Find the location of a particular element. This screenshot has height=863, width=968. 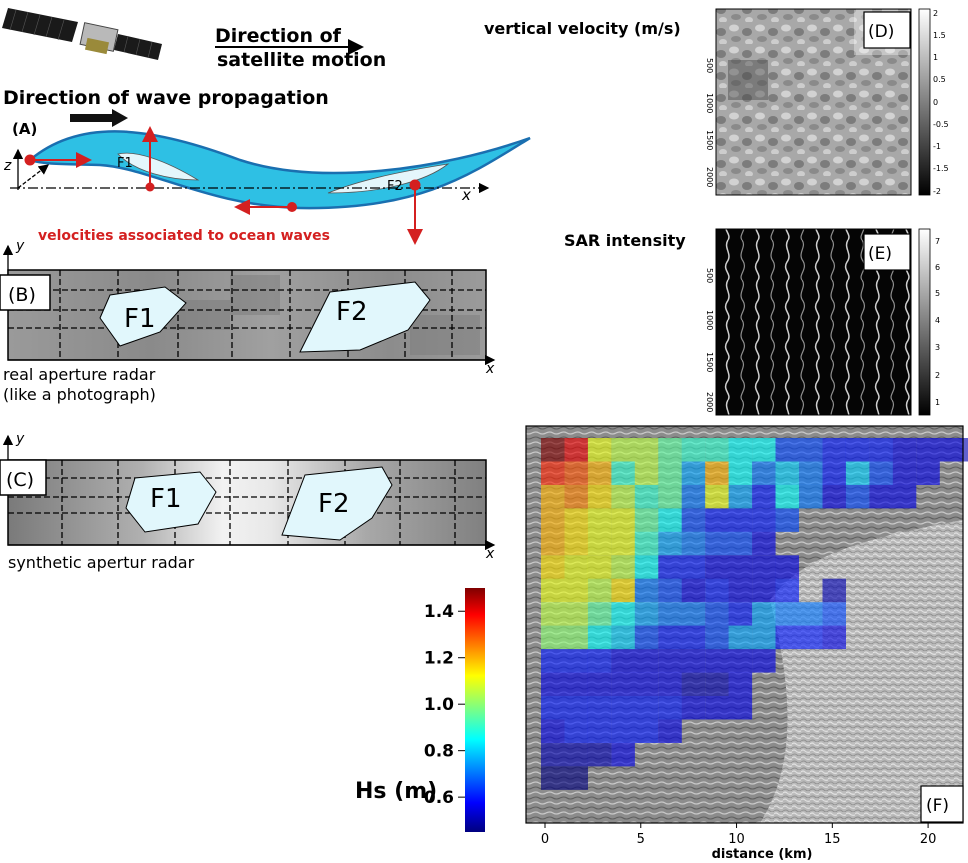

d-y-tick-1500: 1500 is located at coordinates (709, 140).